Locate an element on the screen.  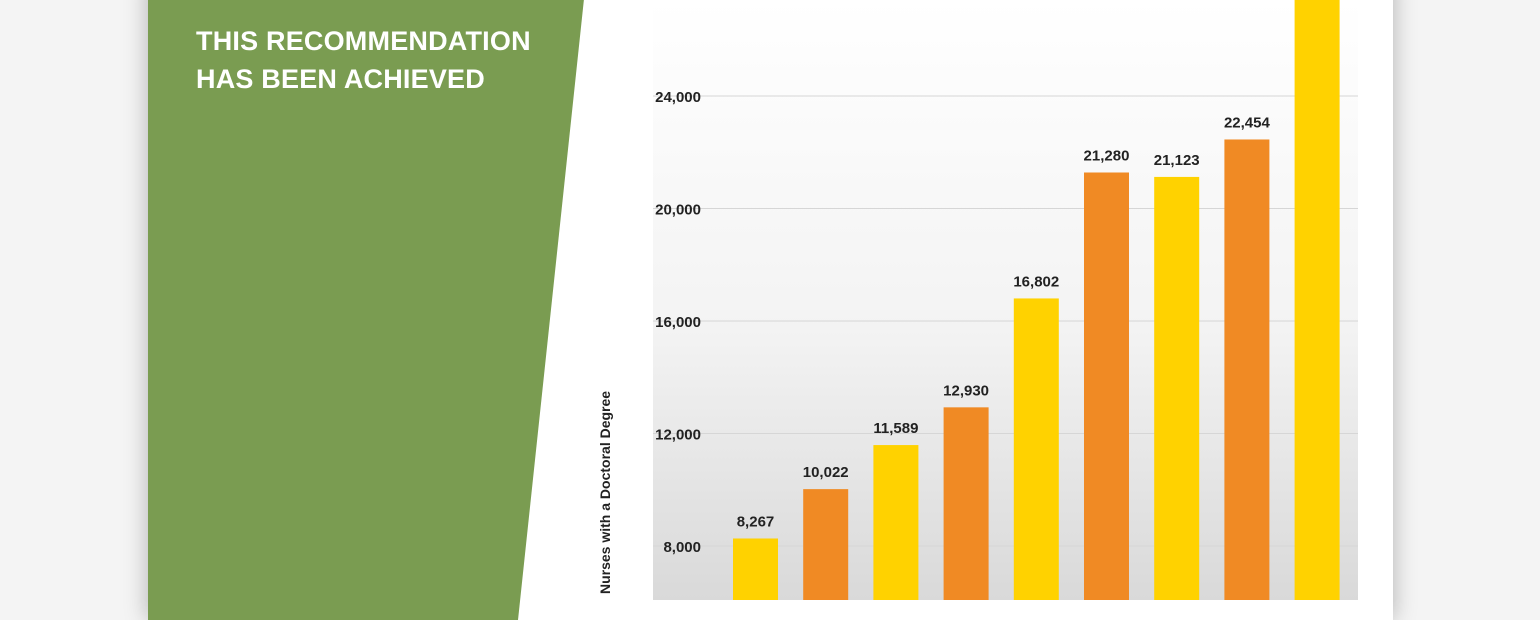
banner-line-1: THIS RECOMMENDATION is located at coordinates (363, 41).